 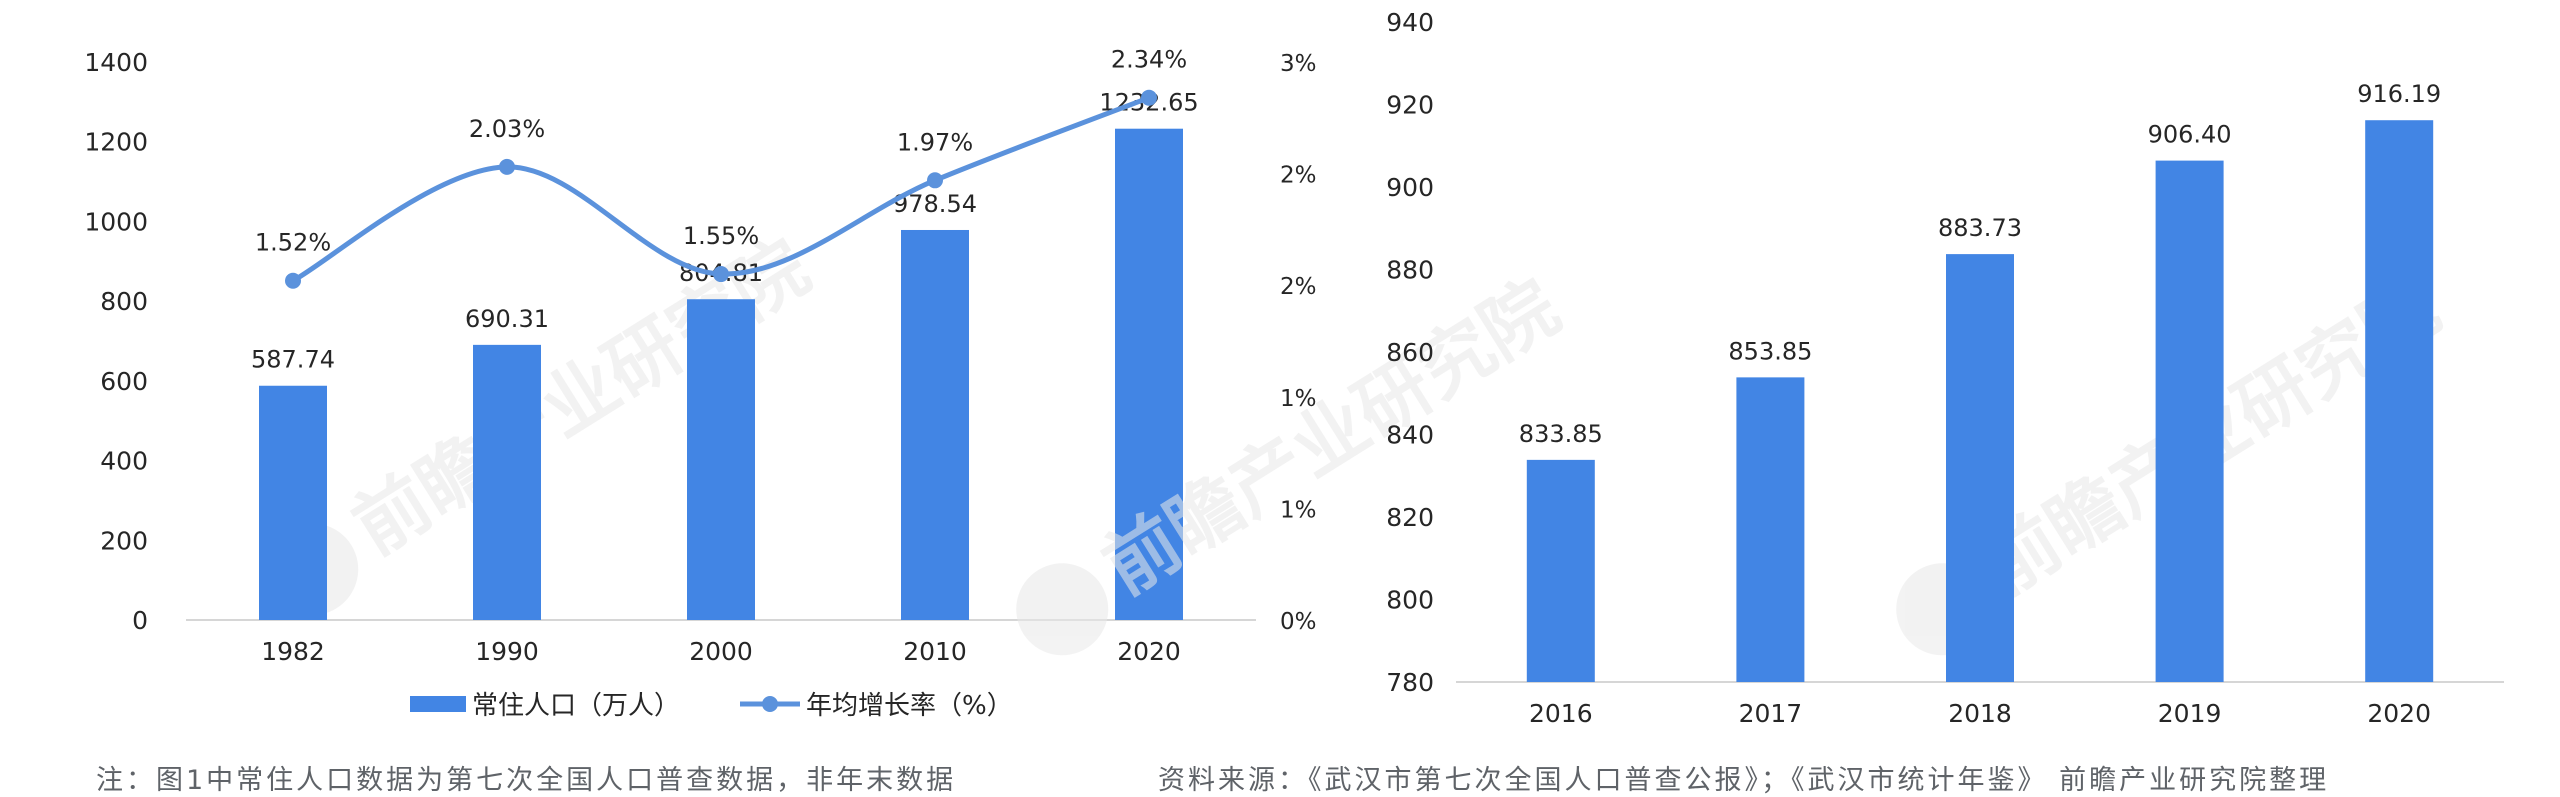 What do you see at coordinates (721, 236) in the screenshot?
I see `growth-rate-label: 1.55%` at bounding box center [721, 236].